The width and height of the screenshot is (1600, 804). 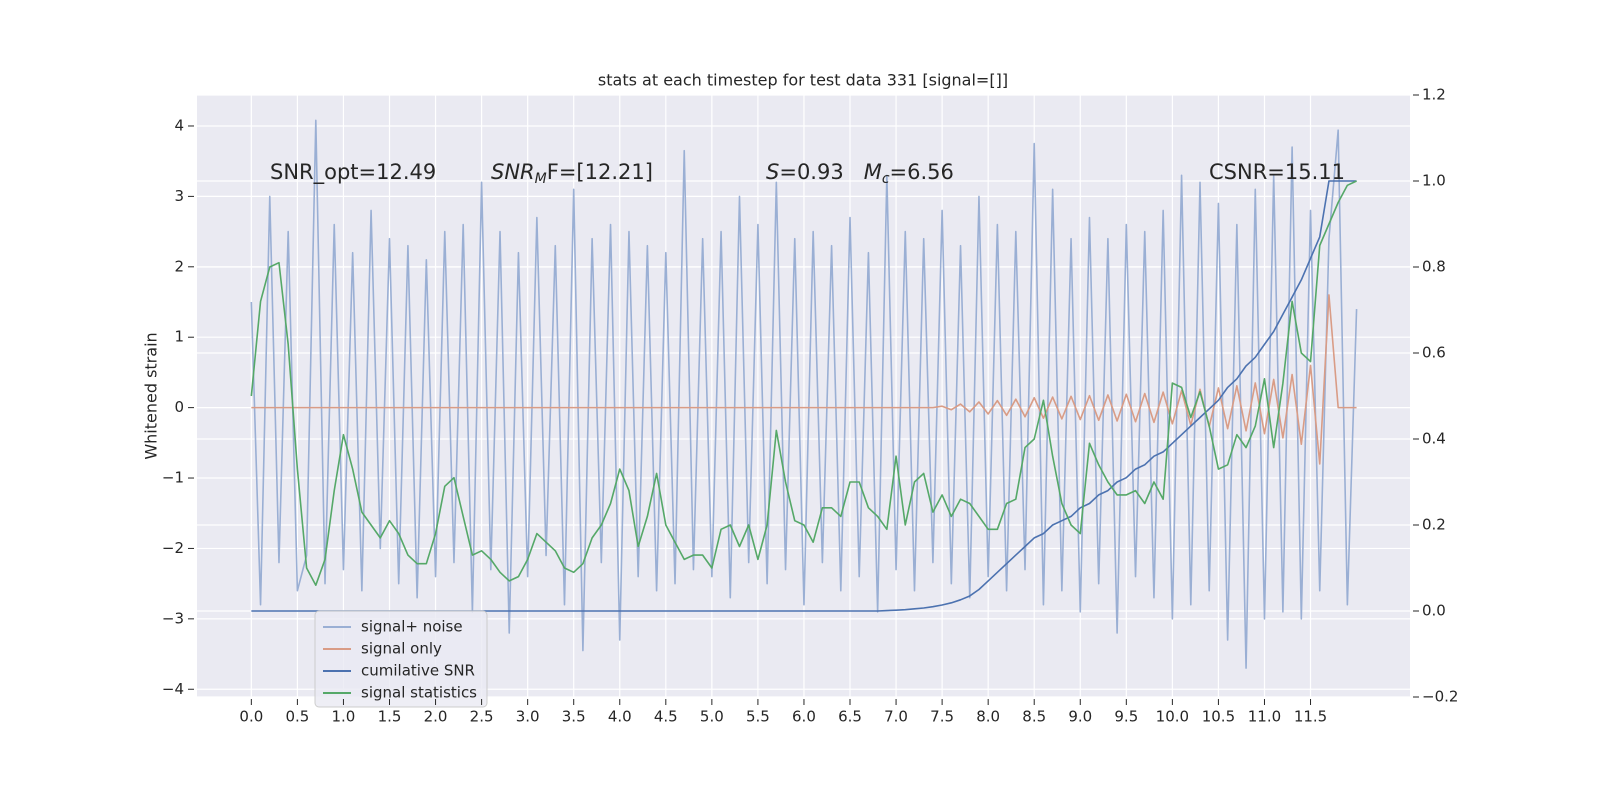 I want to click on legend-label: cumilative SNR, so click(x=418, y=671).